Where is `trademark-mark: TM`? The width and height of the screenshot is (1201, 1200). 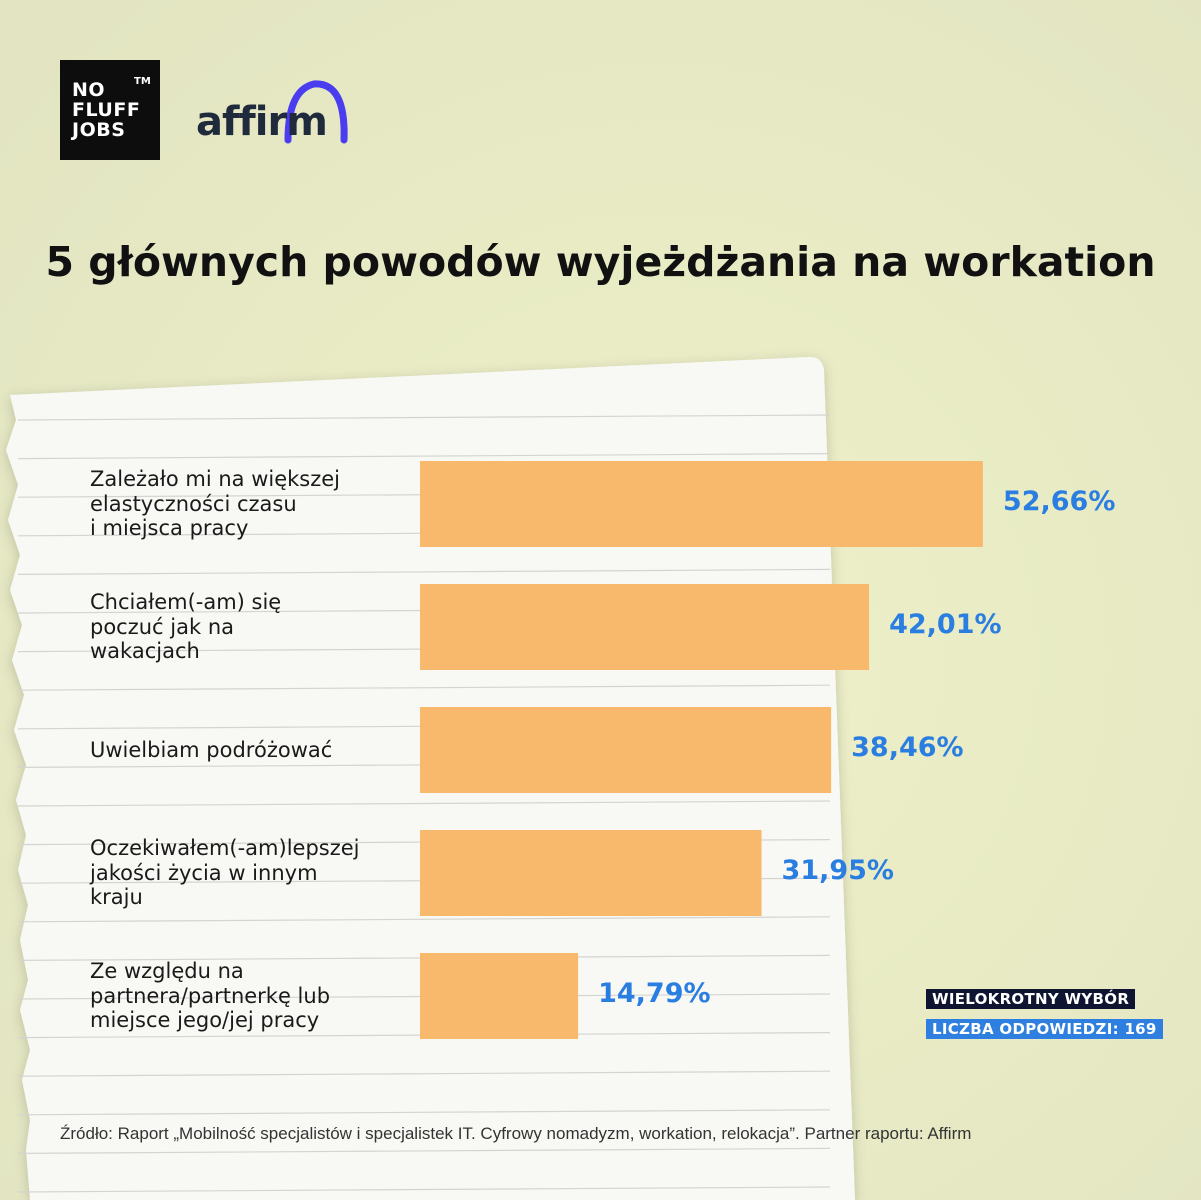 trademark-mark: TM is located at coordinates (142, 81).